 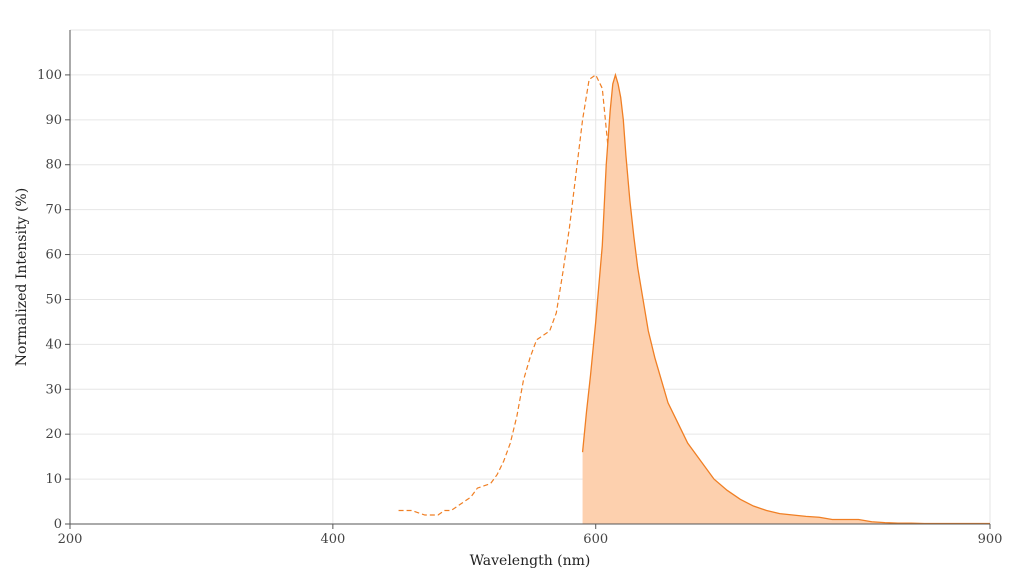 I want to click on x-tick-label: 900, so click(x=990, y=539).